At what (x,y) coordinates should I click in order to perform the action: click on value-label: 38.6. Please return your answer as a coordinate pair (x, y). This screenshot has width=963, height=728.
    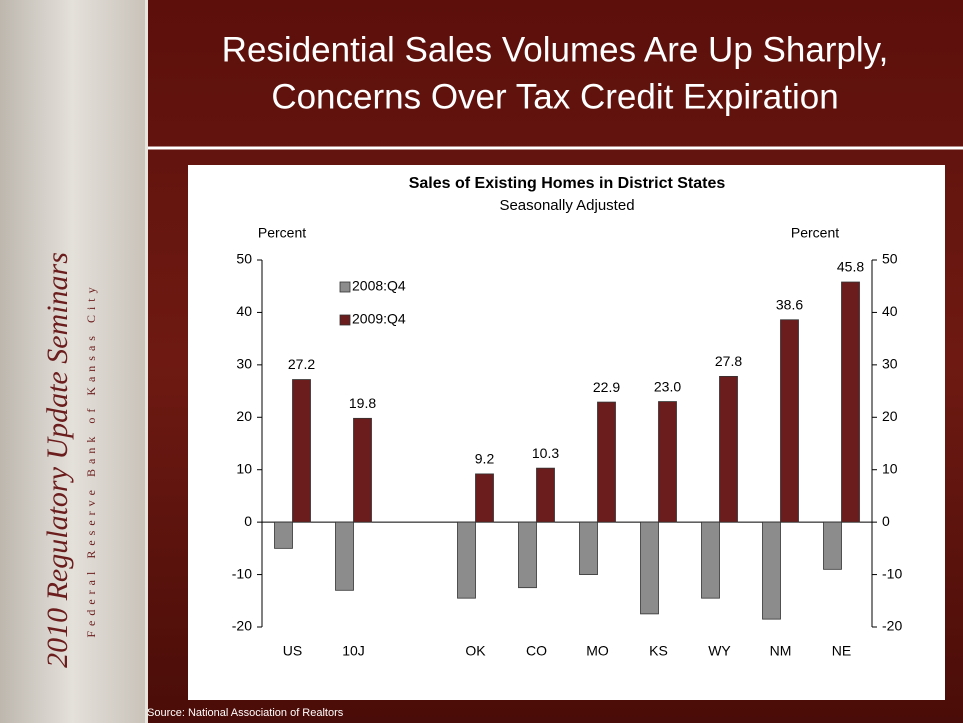
    Looking at the image, I should click on (789, 304).